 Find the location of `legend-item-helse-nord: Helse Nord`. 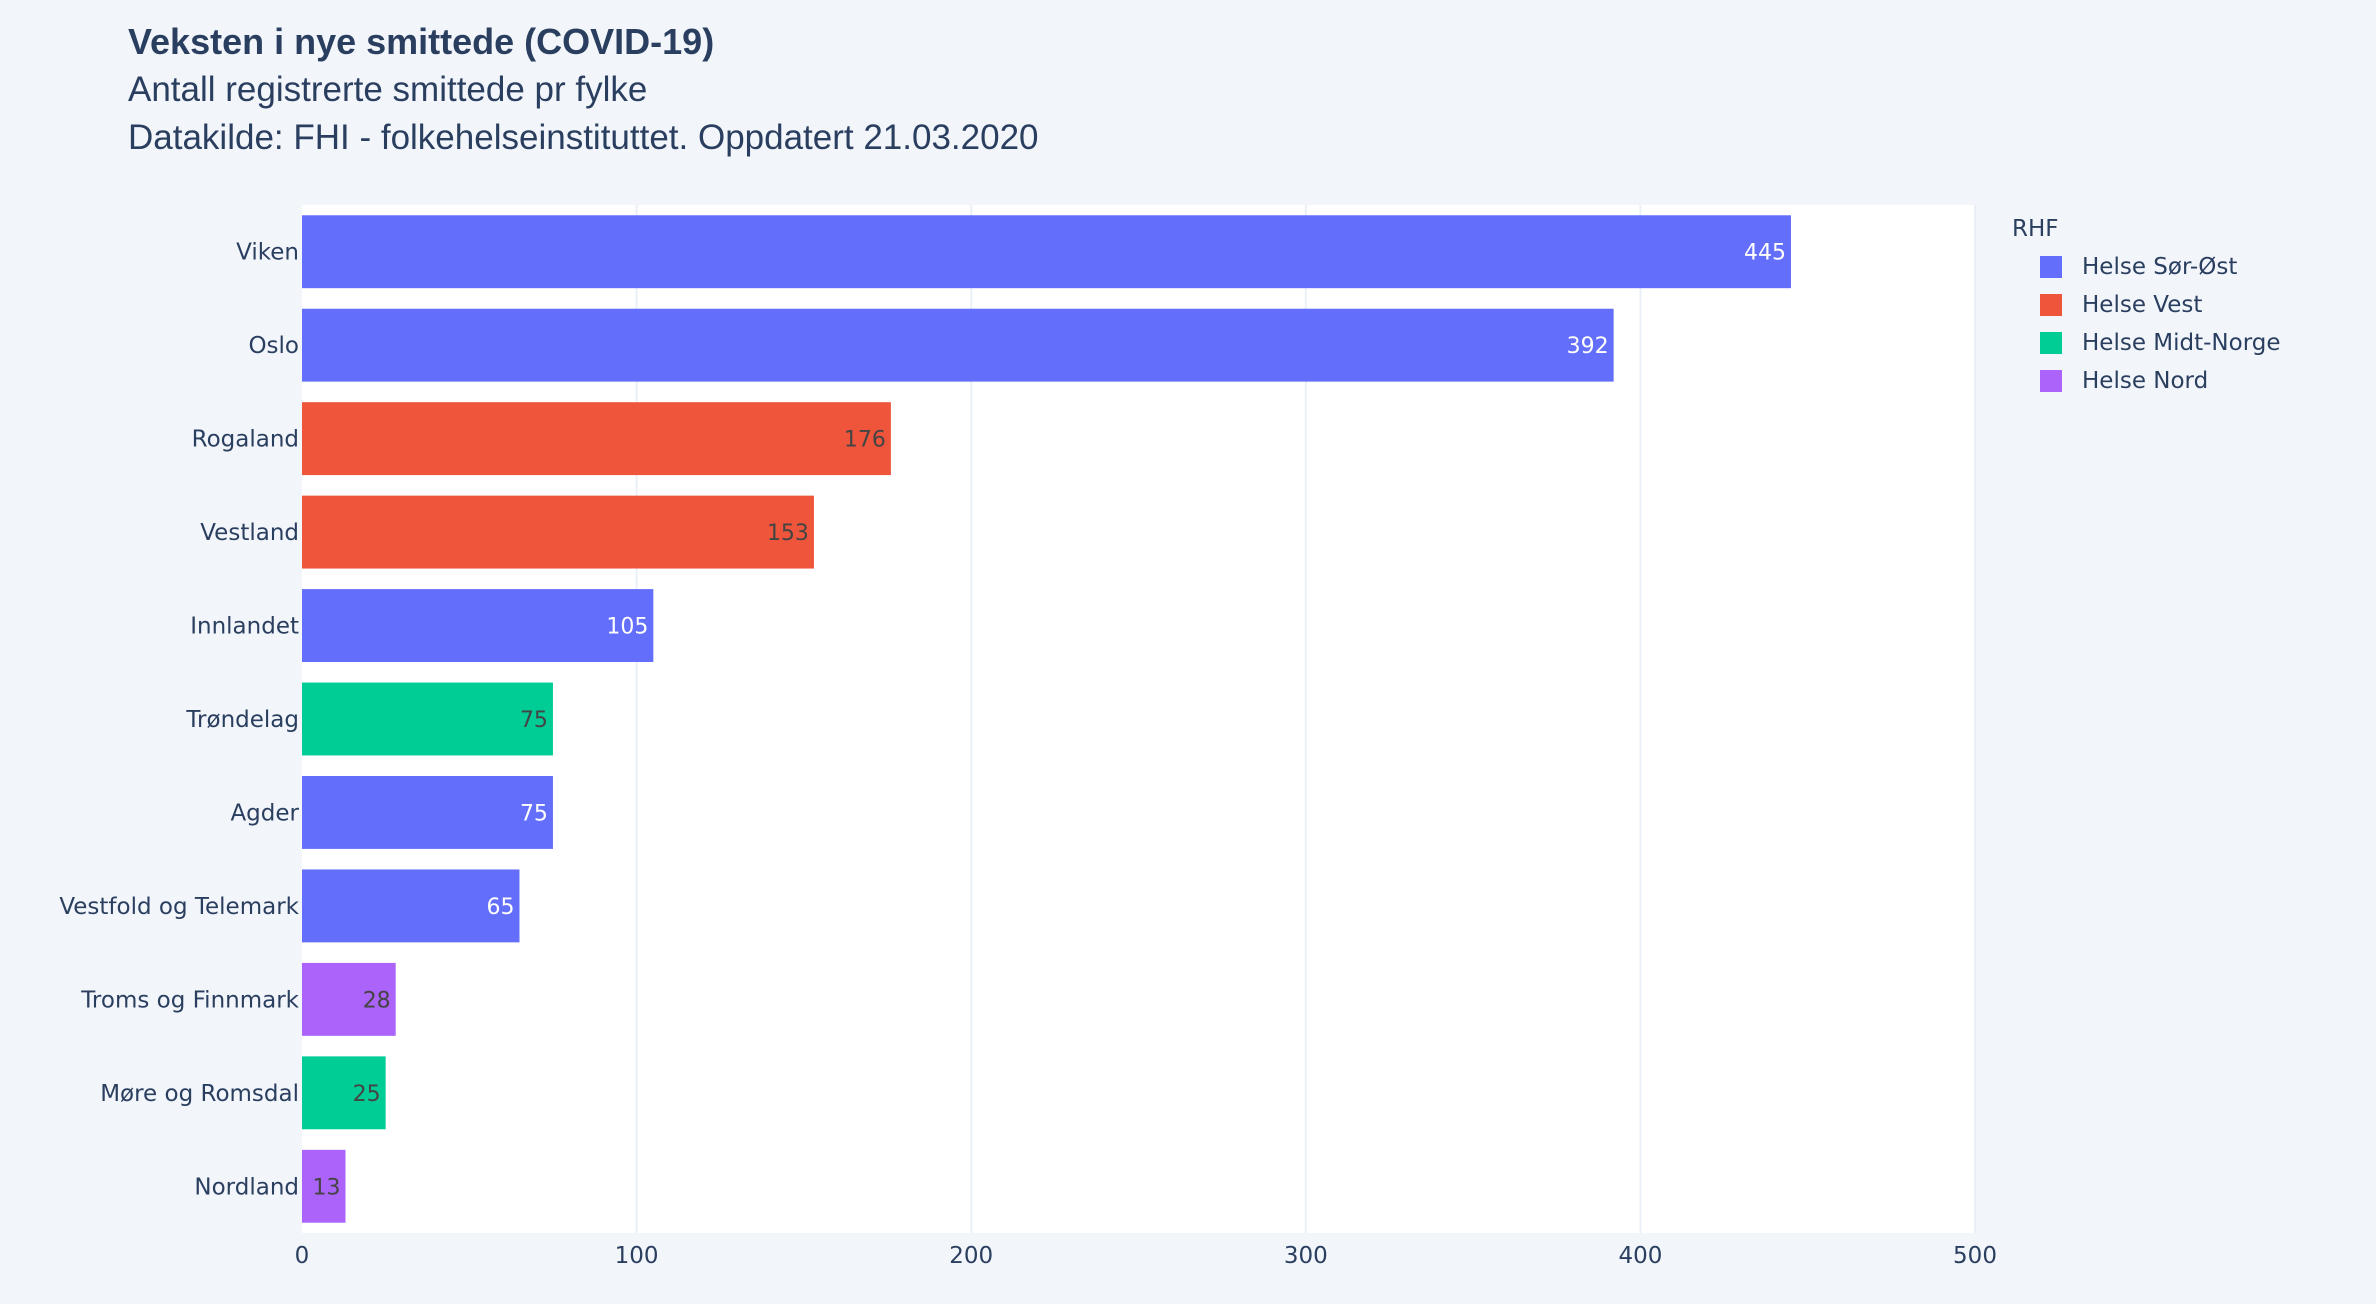

legend-item-helse-nord: Helse Nord is located at coordinates (2182, 381).